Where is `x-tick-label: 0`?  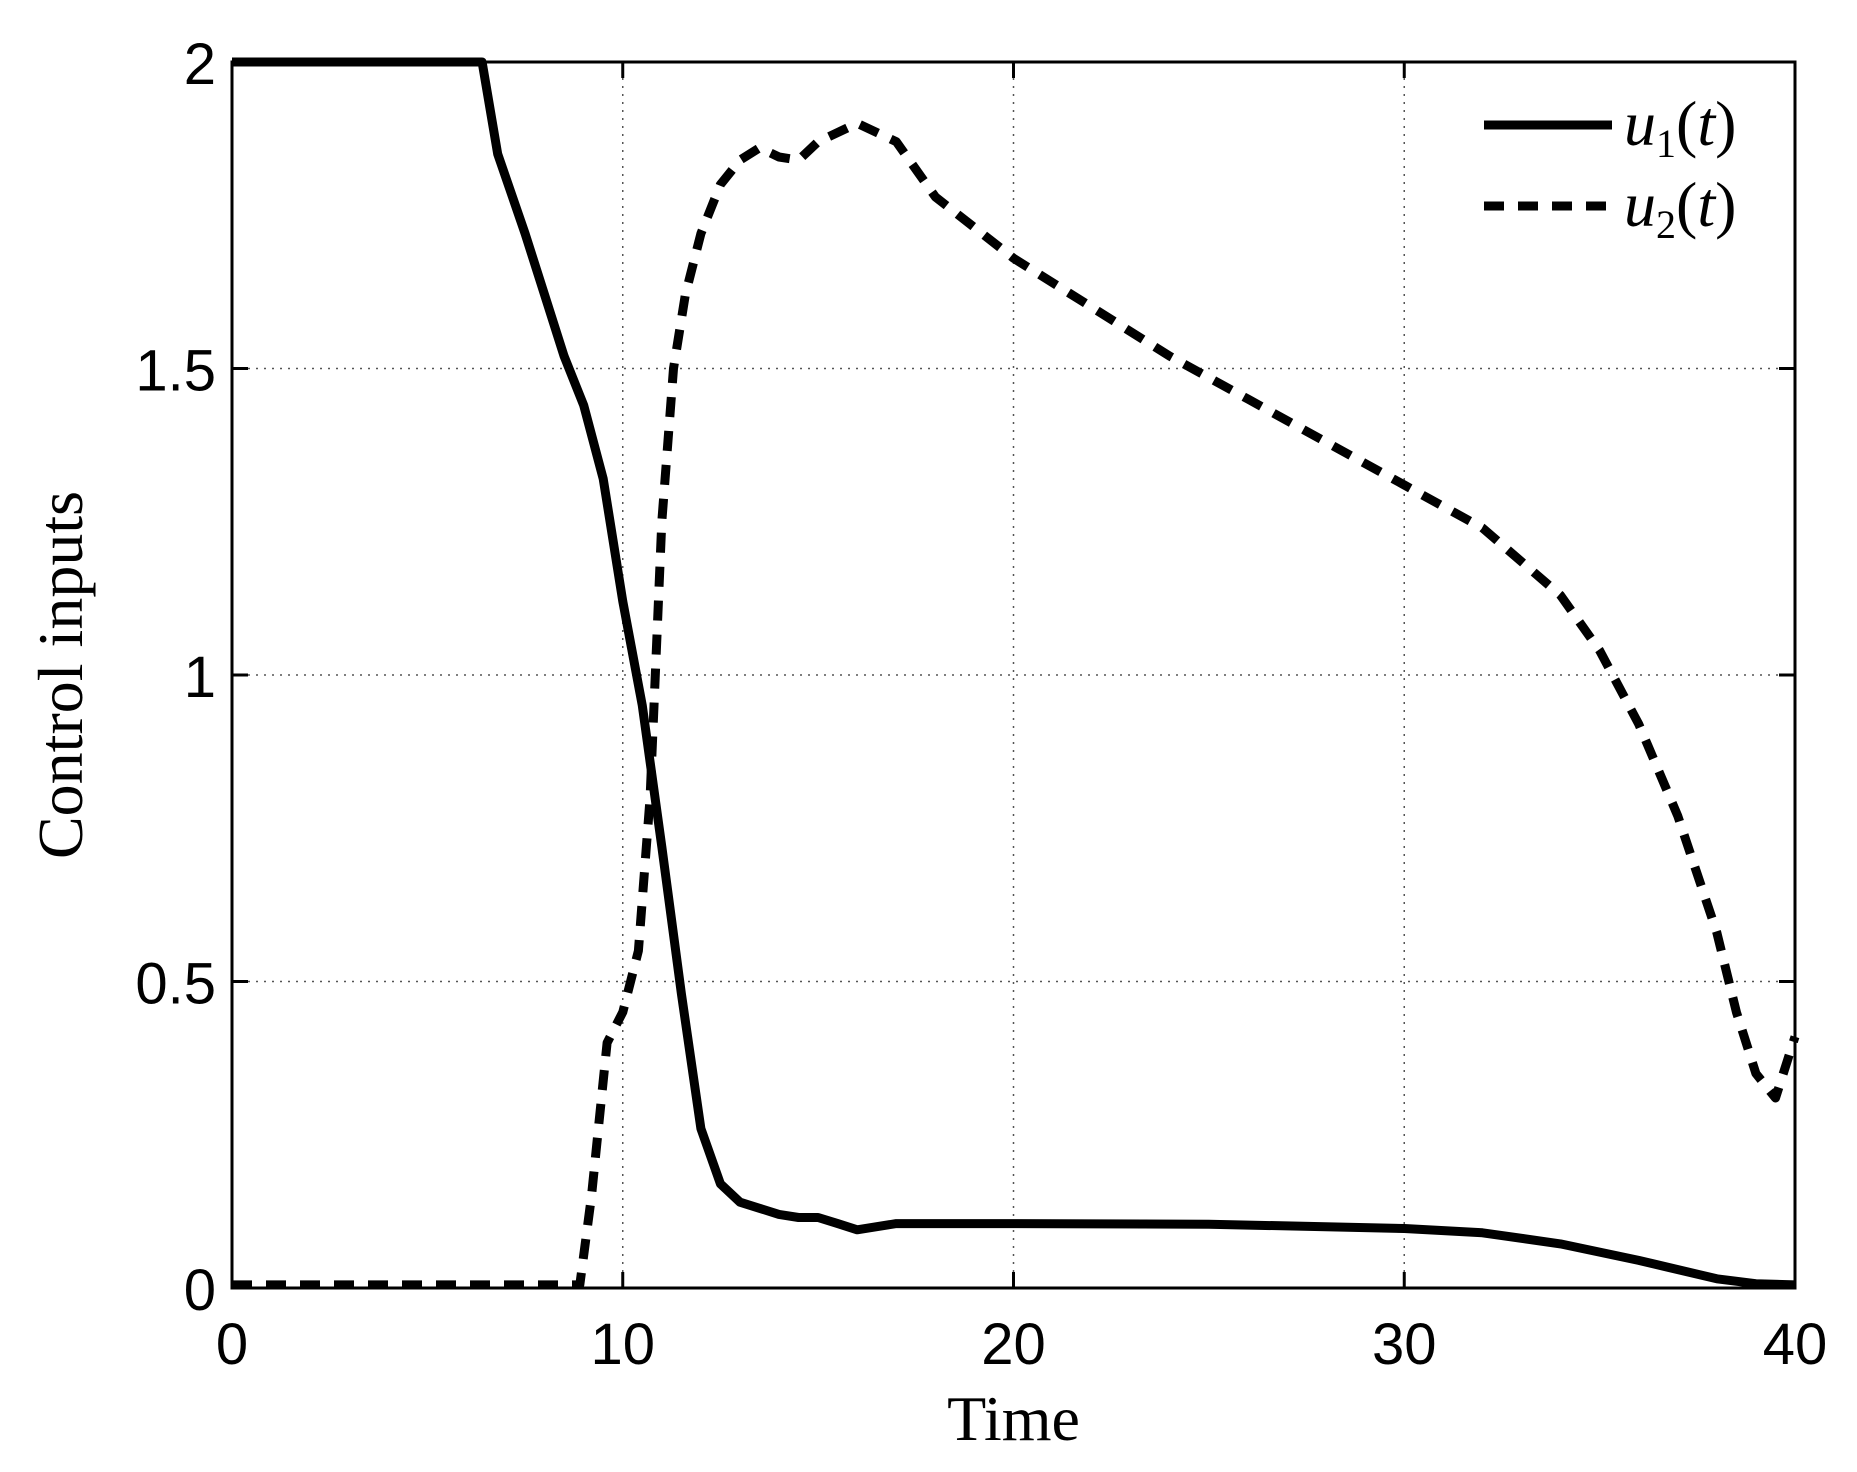
x-tick-label: 0 is located at coordinates (232, 1344).